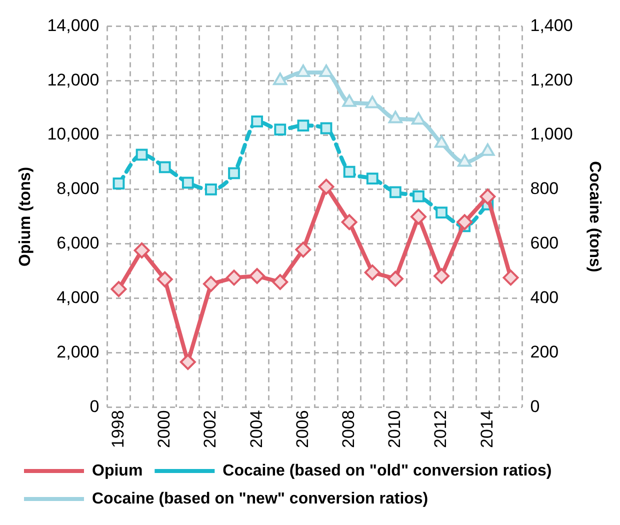  Describe the element at coordinates (387, 471) in the screenshot. I see `legend-label: Cocaine (based on "old" conversion ratios)` at that location.